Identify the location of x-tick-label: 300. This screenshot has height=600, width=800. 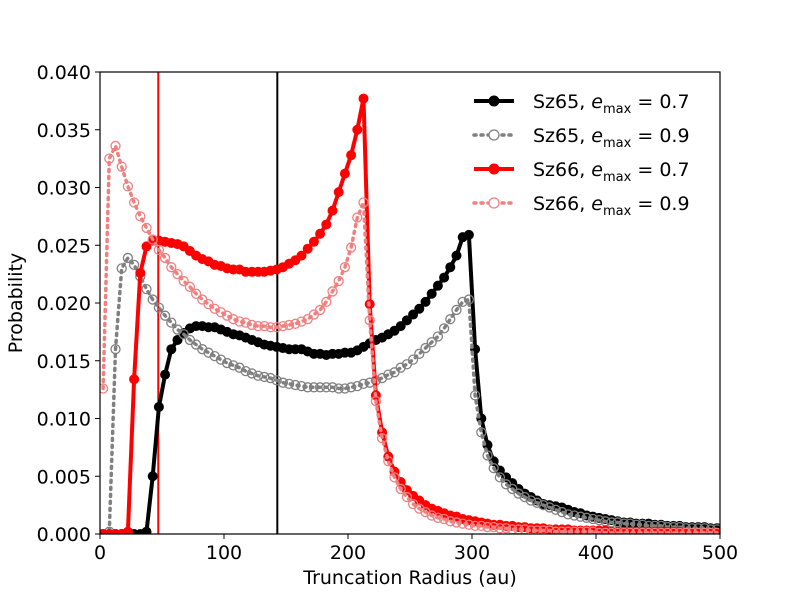
(472, 553).